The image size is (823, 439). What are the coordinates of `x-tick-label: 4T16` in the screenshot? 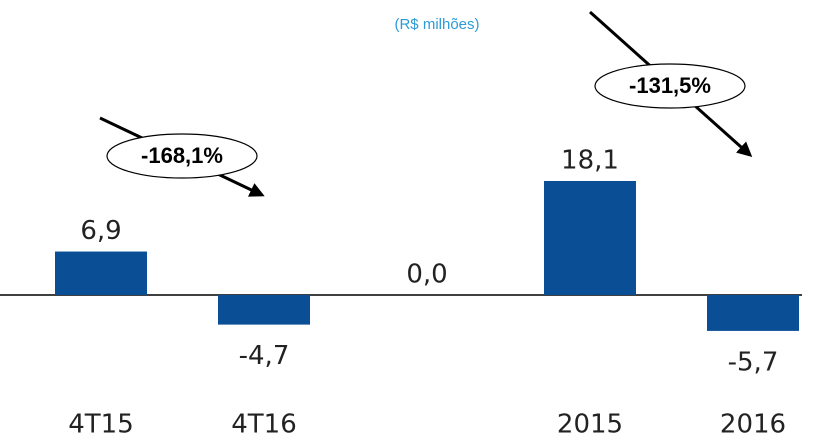 It's located at (264, 424).